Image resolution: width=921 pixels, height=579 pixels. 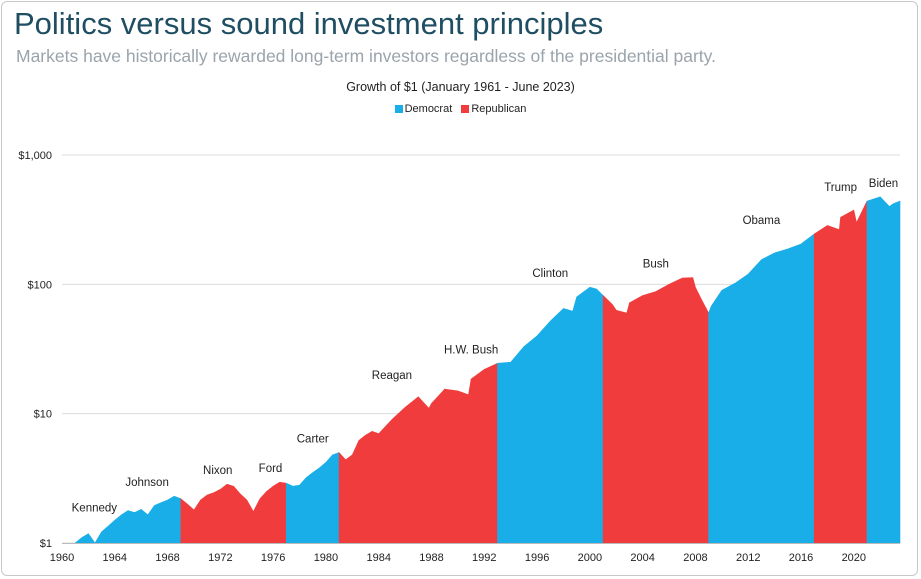 I want to click on x-tick-label: 2012, so click(x=748, y=558).